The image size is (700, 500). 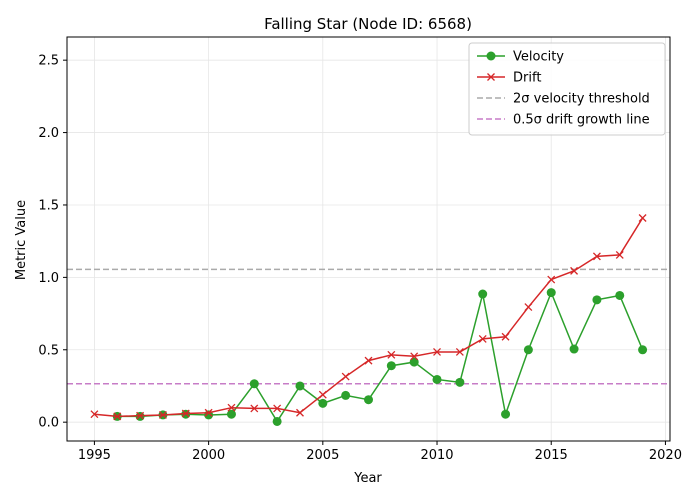 I want to click on x-tick-label: 2010, so click(x=436, y=455).